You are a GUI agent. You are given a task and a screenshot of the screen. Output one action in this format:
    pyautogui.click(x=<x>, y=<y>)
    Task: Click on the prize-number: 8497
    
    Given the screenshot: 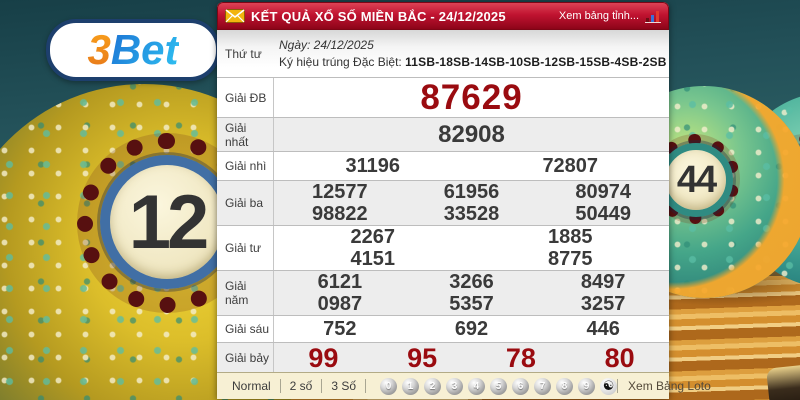 What is the action you would take?
    pyautogui.click(x=603, y=282)
    